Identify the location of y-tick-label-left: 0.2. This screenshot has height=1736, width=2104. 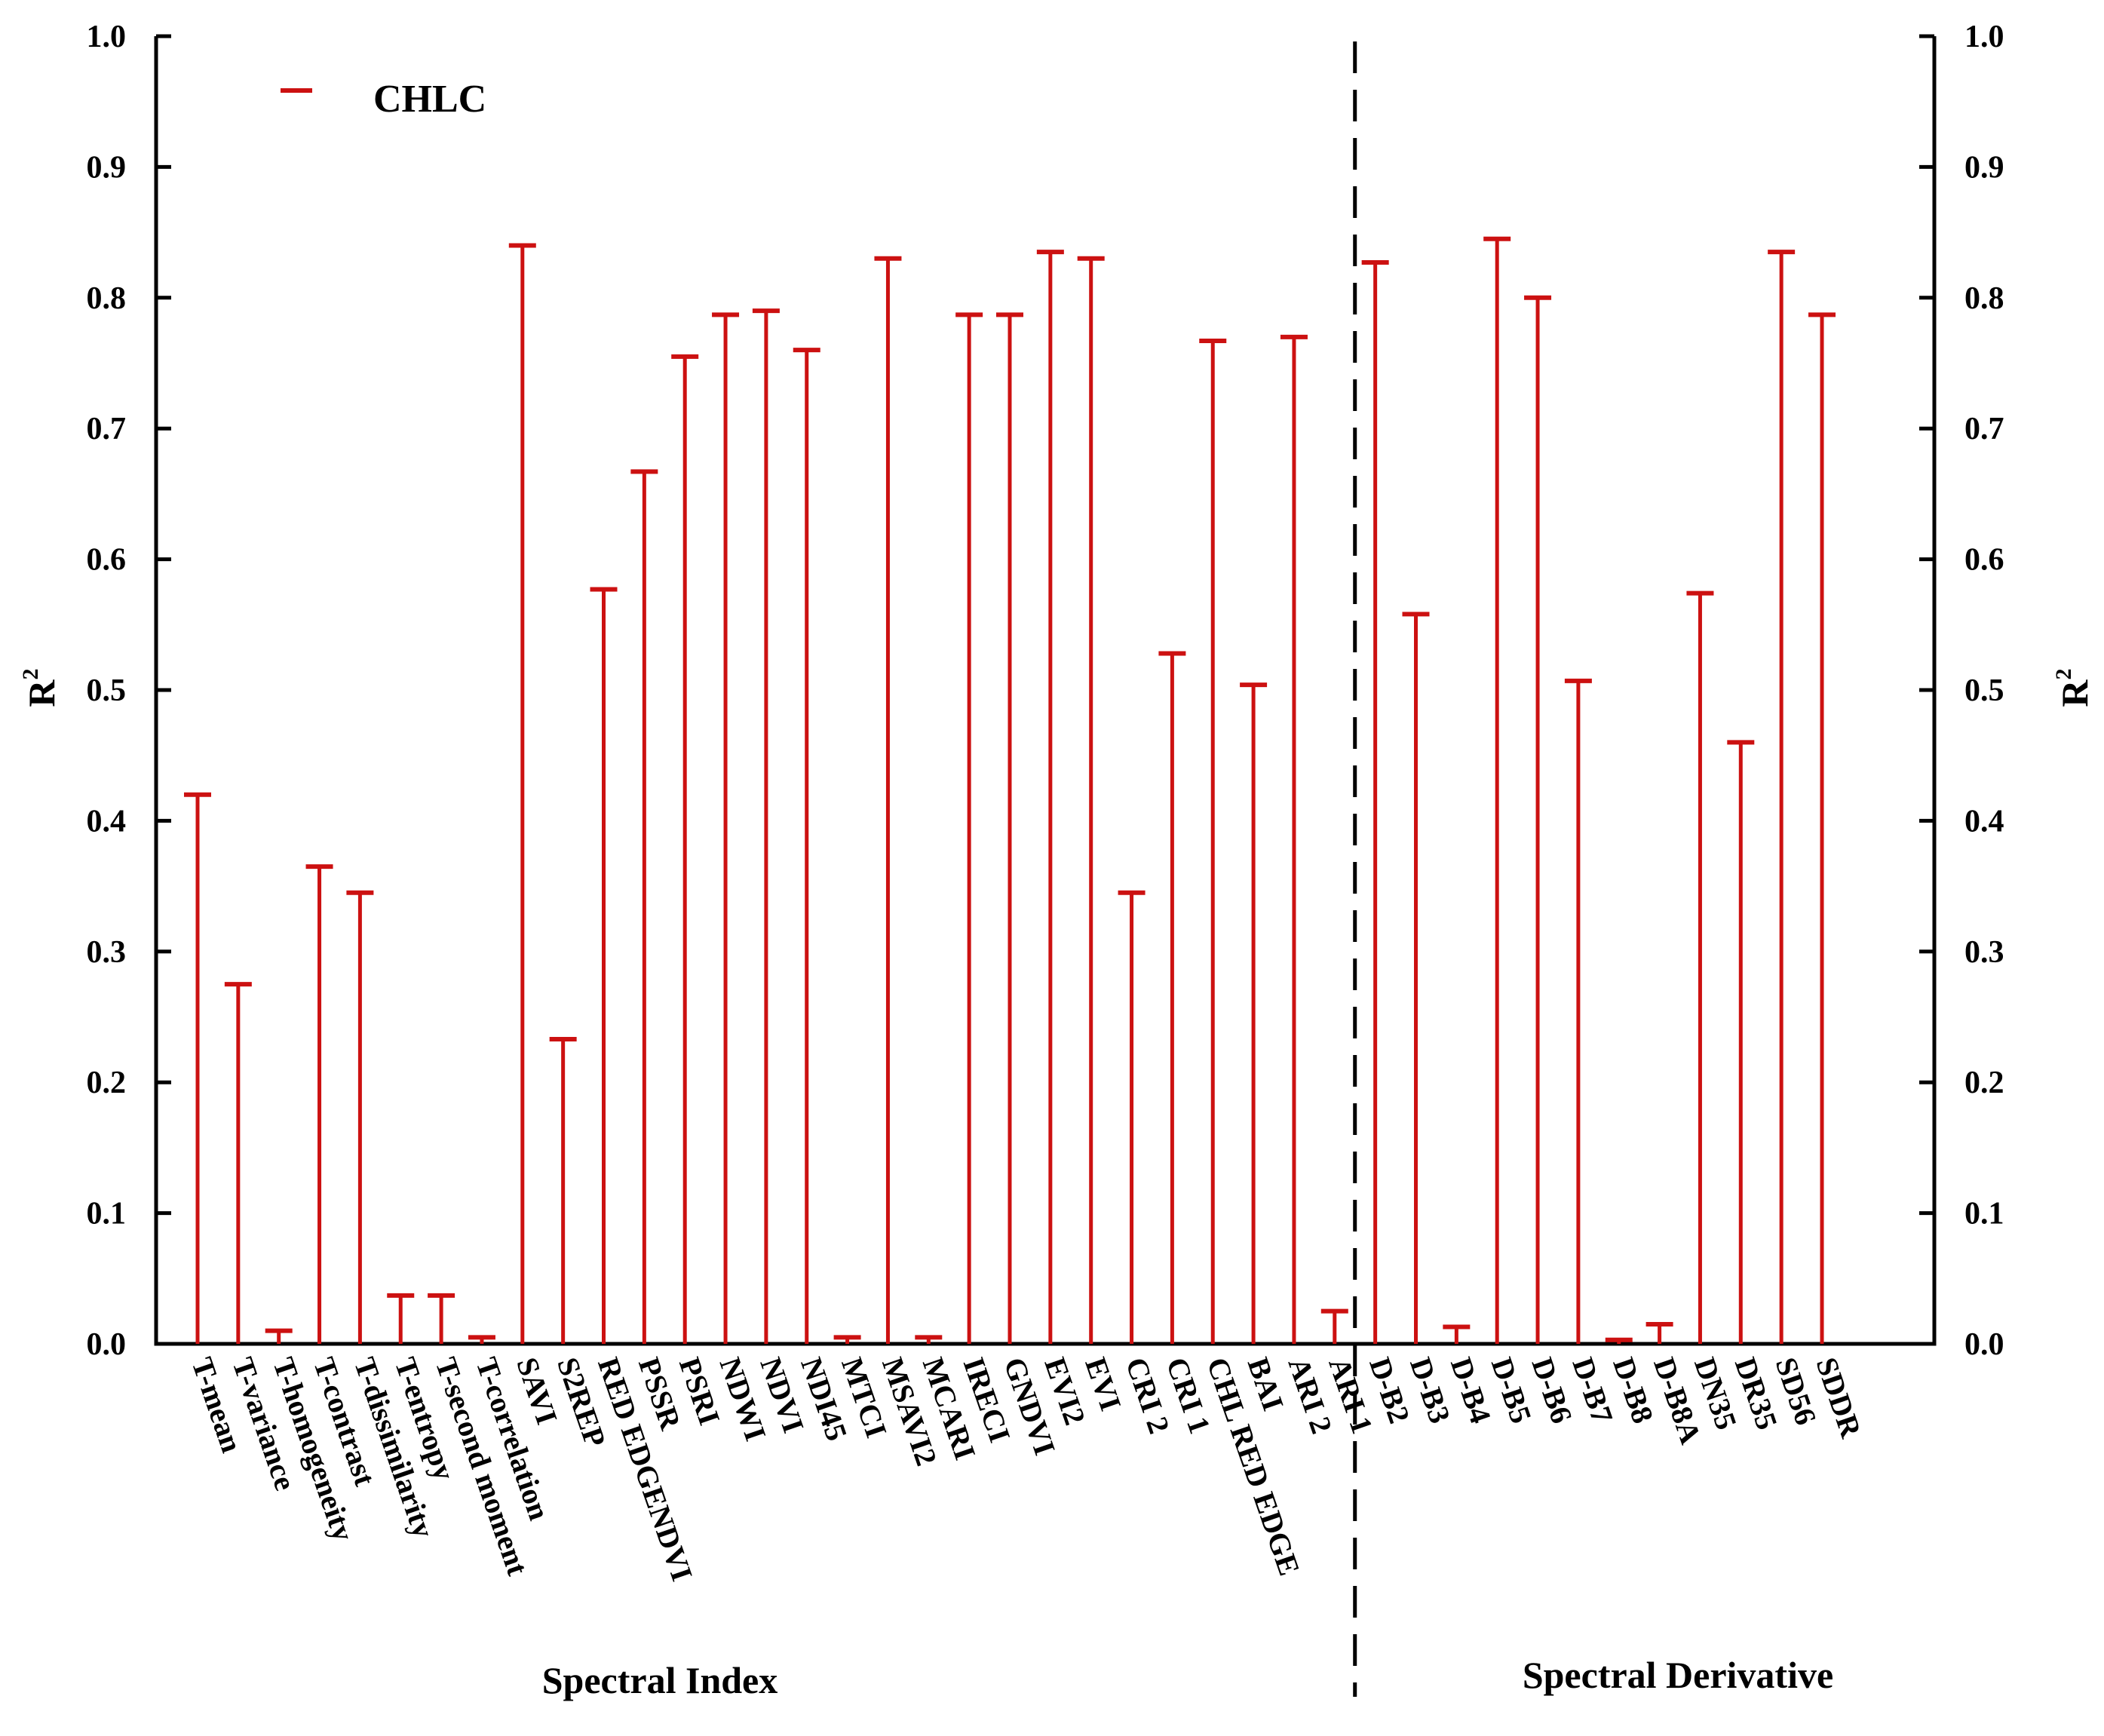
(107, 1083).